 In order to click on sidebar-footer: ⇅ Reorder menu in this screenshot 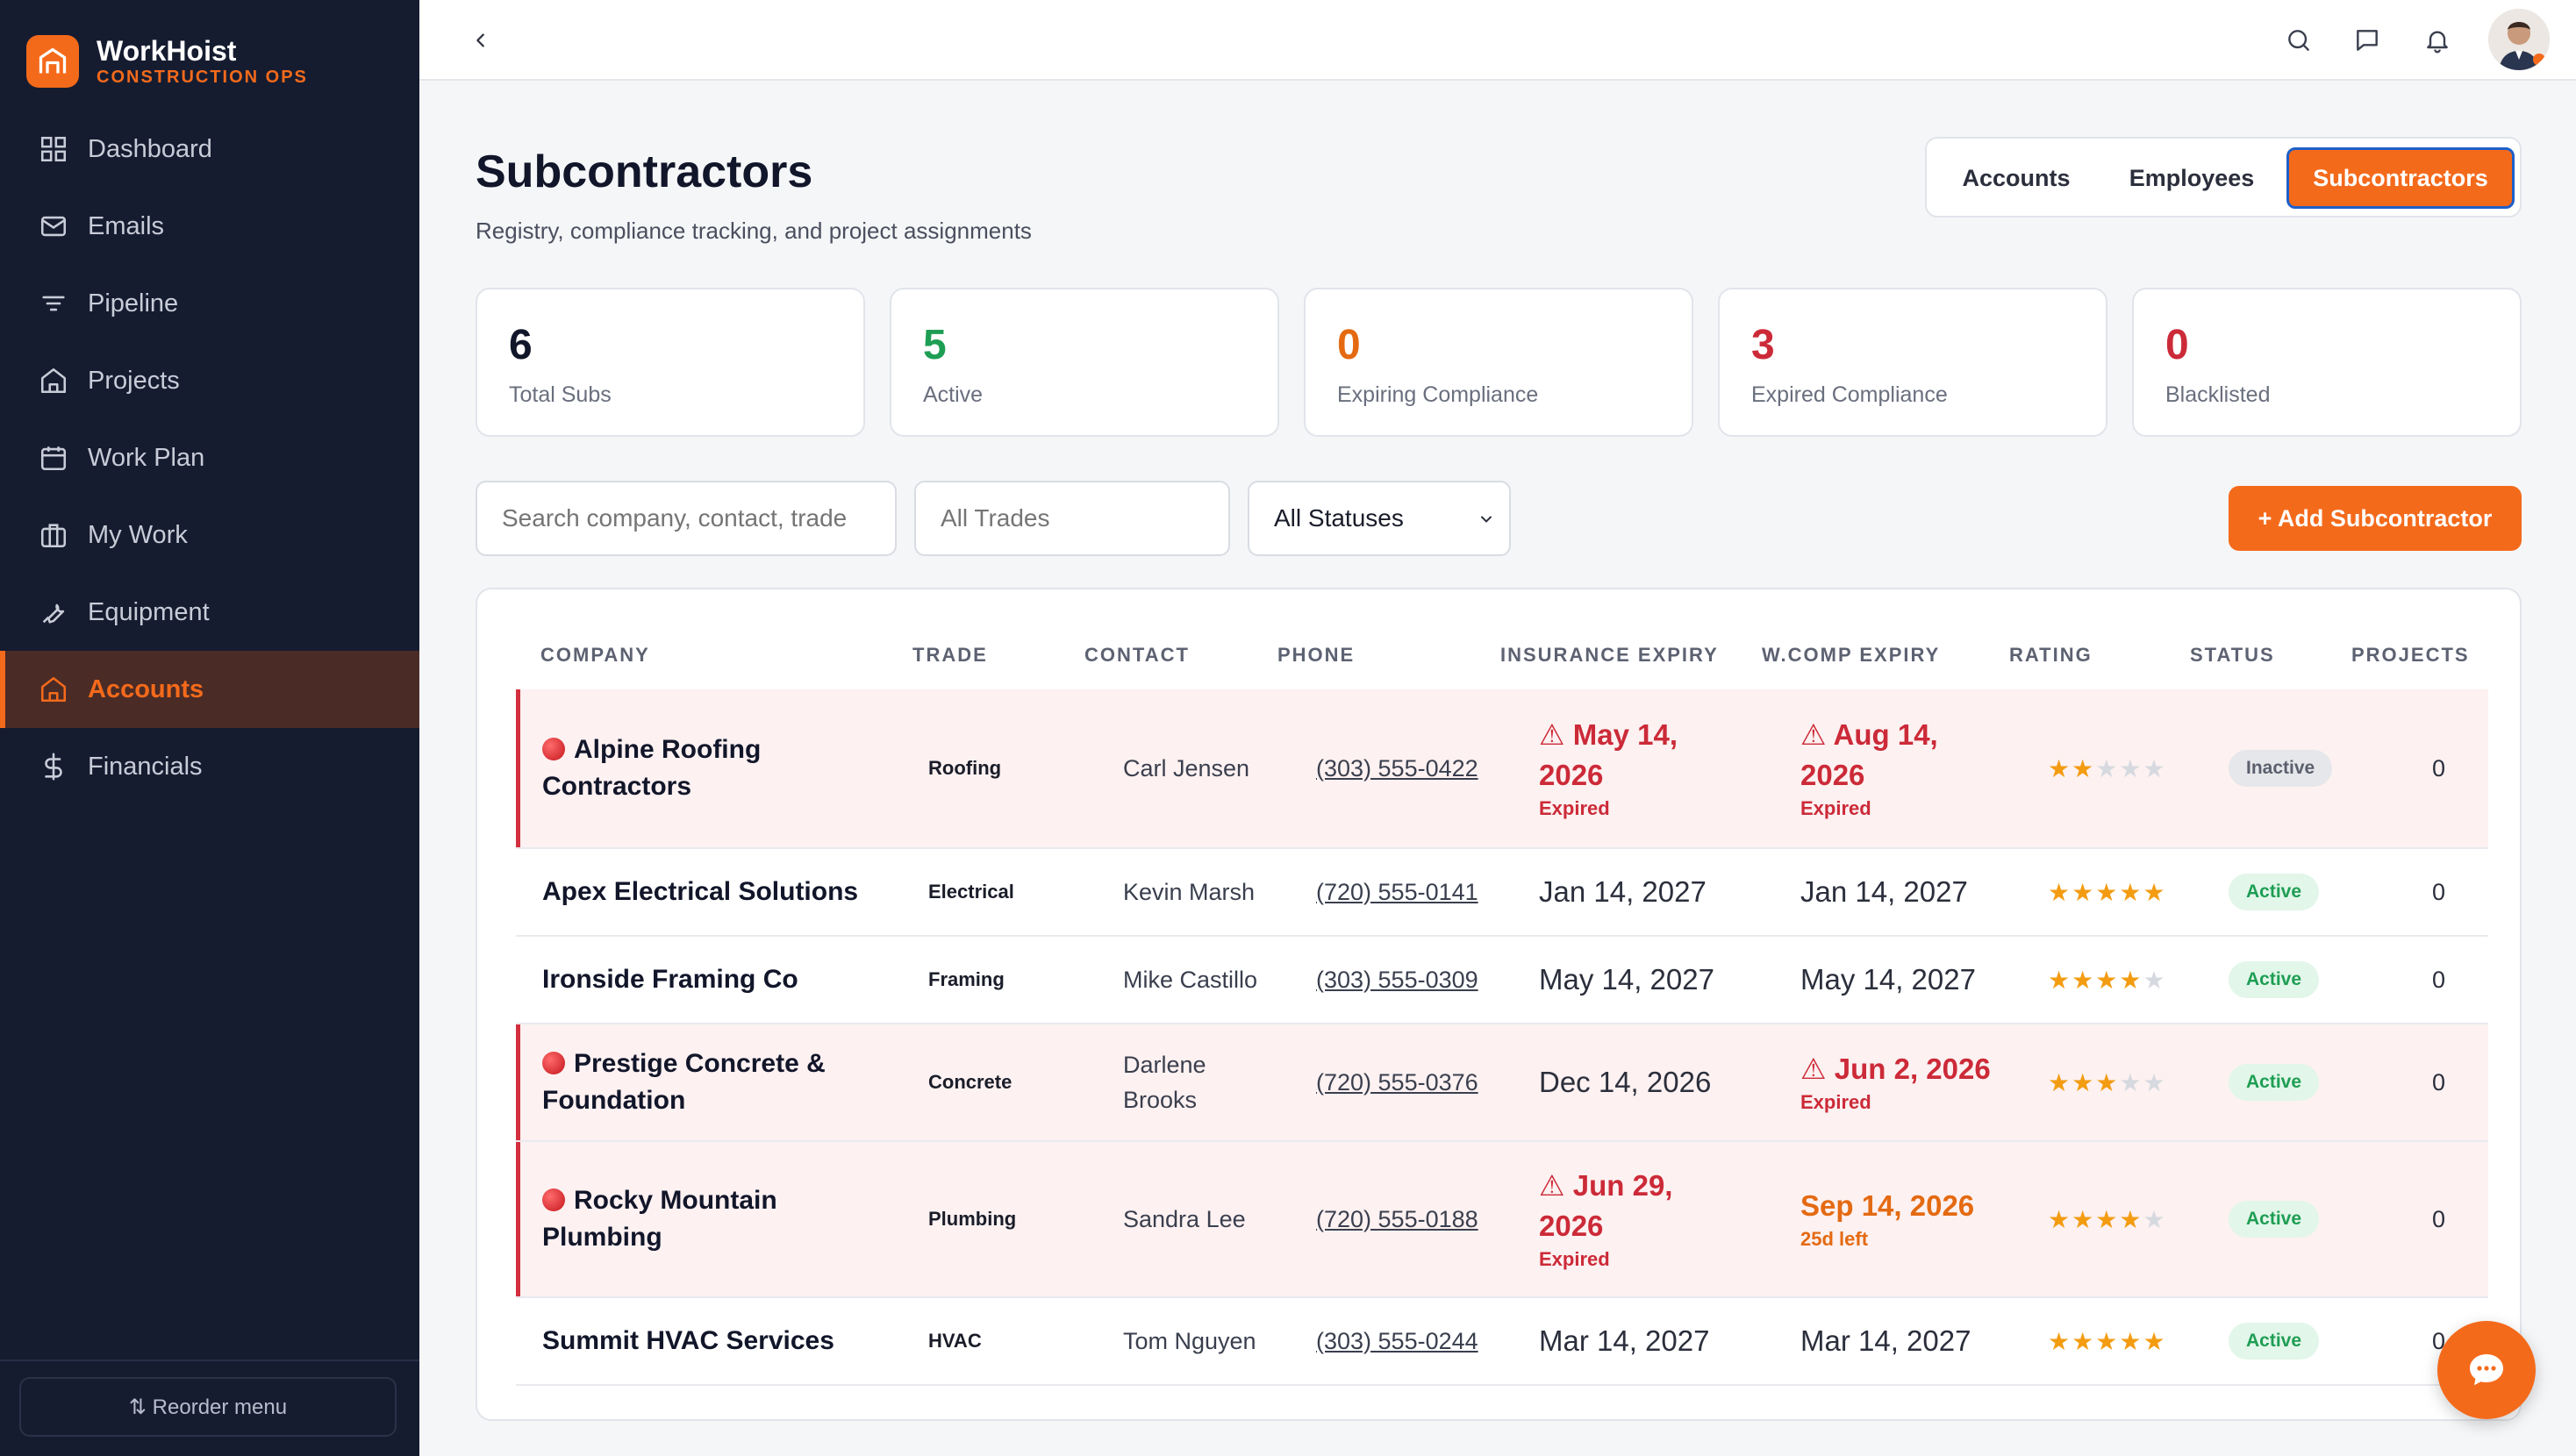, I will do `click(209, 1408)`.